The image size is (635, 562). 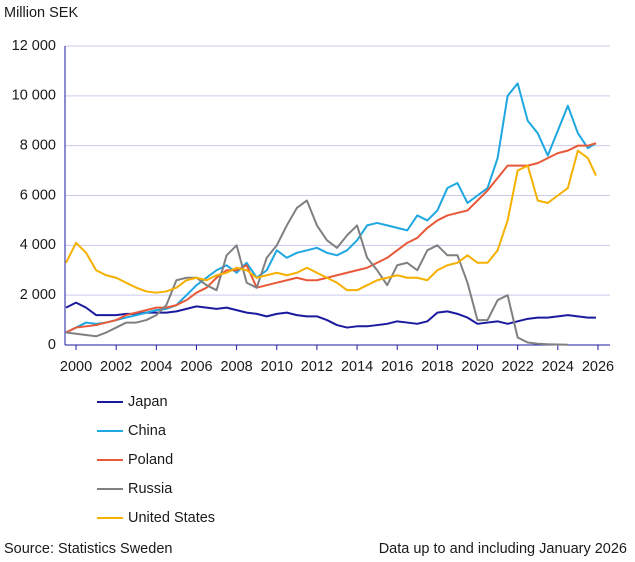 What do you see at coordinates (76, 367) in the screenshot?
I see `x-tick-label: 2000` at bounding box center [76, 367].